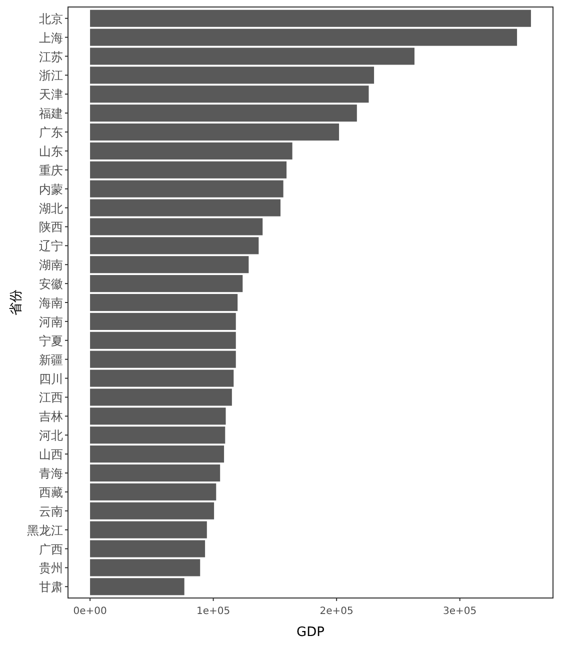 Image resolution: width=564 pixels, height=645 pixels. Describe the element at coordinates (51, 303) in the screenshot. I see `y-tick-label: 海南` at that location.